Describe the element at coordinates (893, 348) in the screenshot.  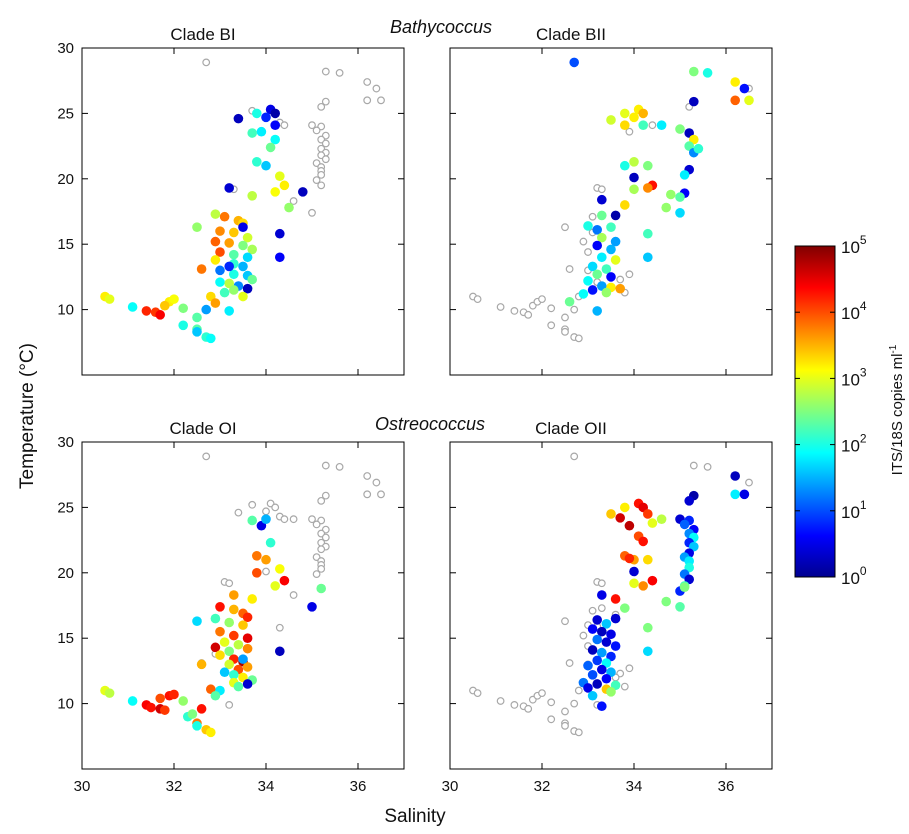
I see `colorbar-title-superscript: -1` at that location.